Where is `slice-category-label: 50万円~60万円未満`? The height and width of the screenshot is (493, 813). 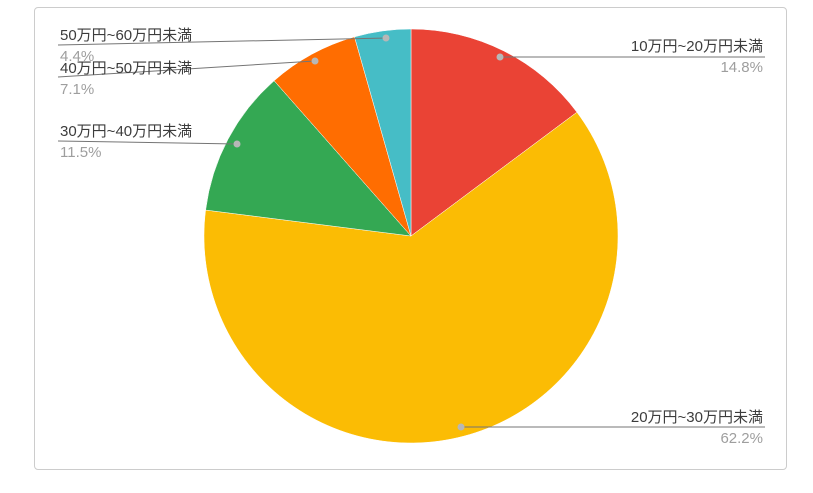
slice-category-label: 50万円~60万円未満 is located at coordinates (126, 35).